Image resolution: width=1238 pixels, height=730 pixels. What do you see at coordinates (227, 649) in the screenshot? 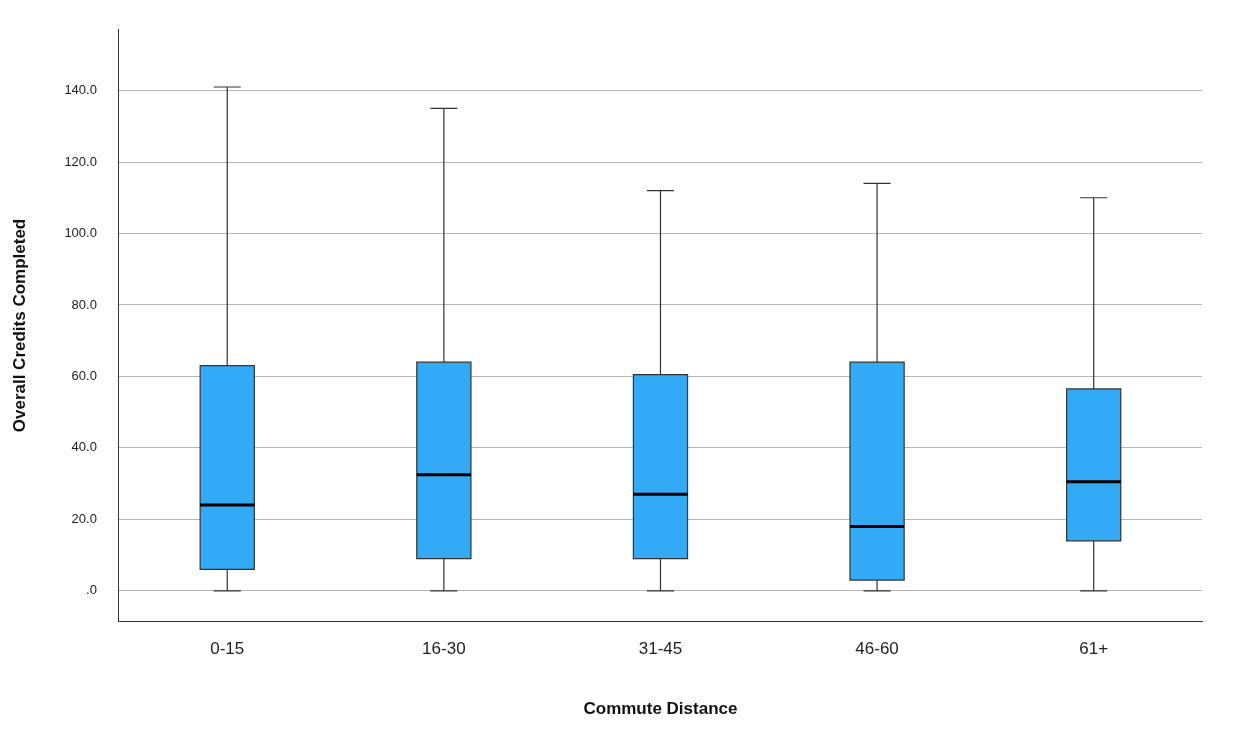
I see `x-tick-label: 0-15` at bounding box center [227, 649].